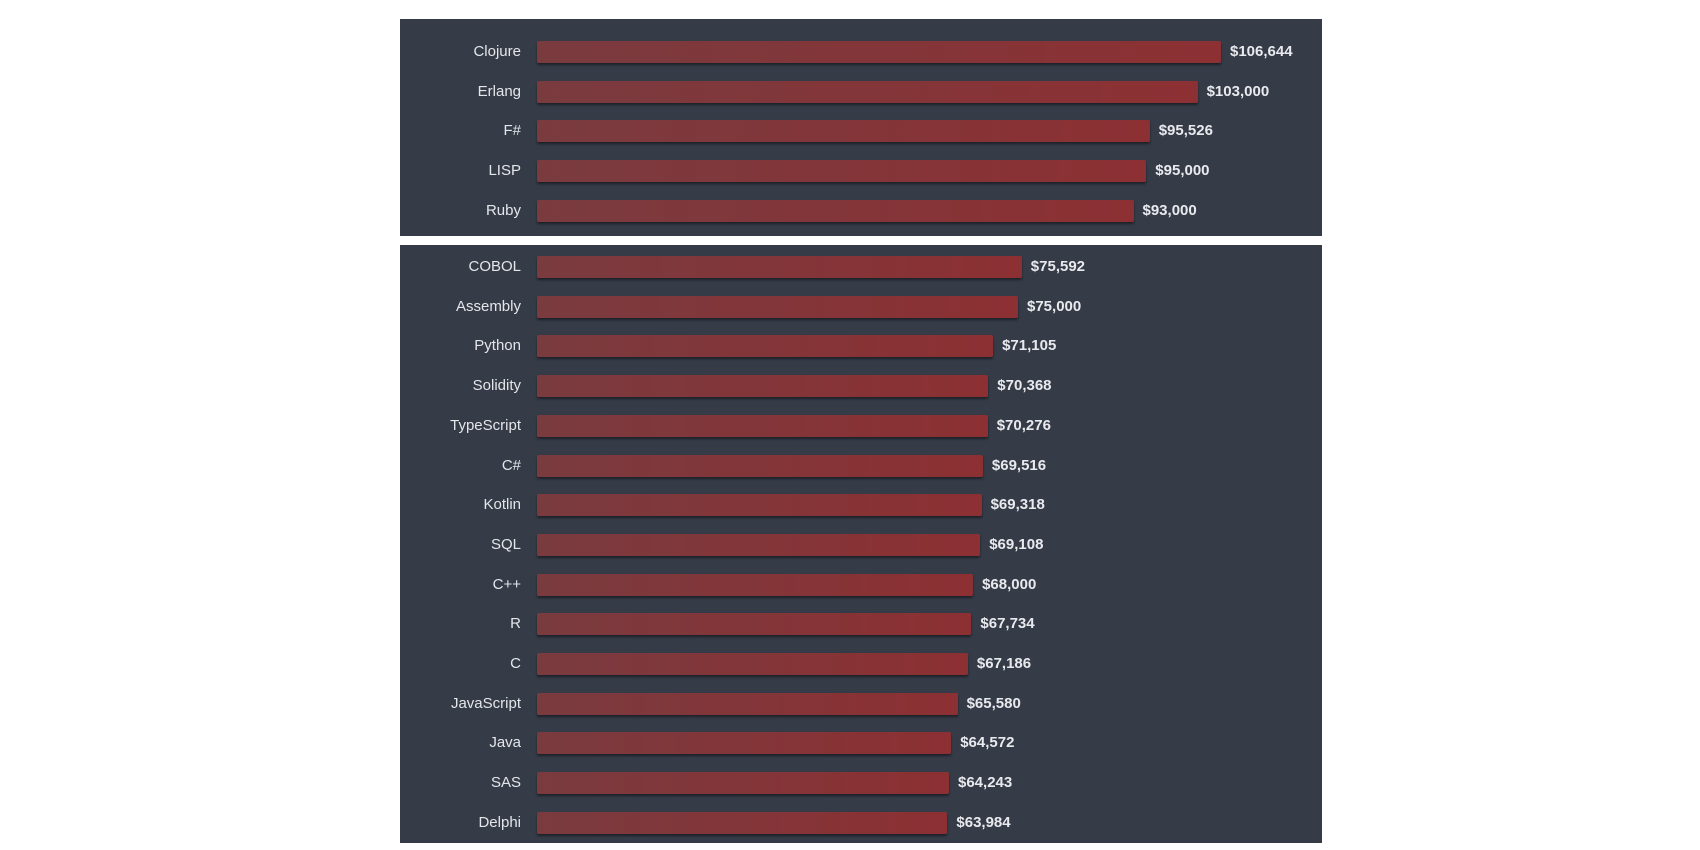  I want to click on bar-row: Erlang $103,000, so click(861, 92).